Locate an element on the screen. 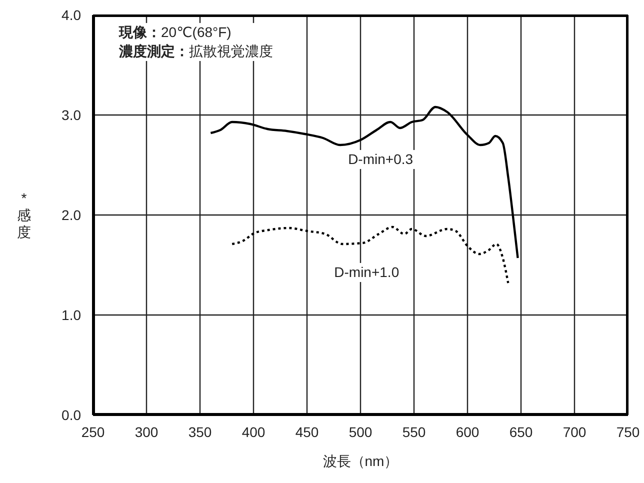 This screenshot has width=644, height=483. y-axis-title: *感度 is located at coordinates (24, 215).